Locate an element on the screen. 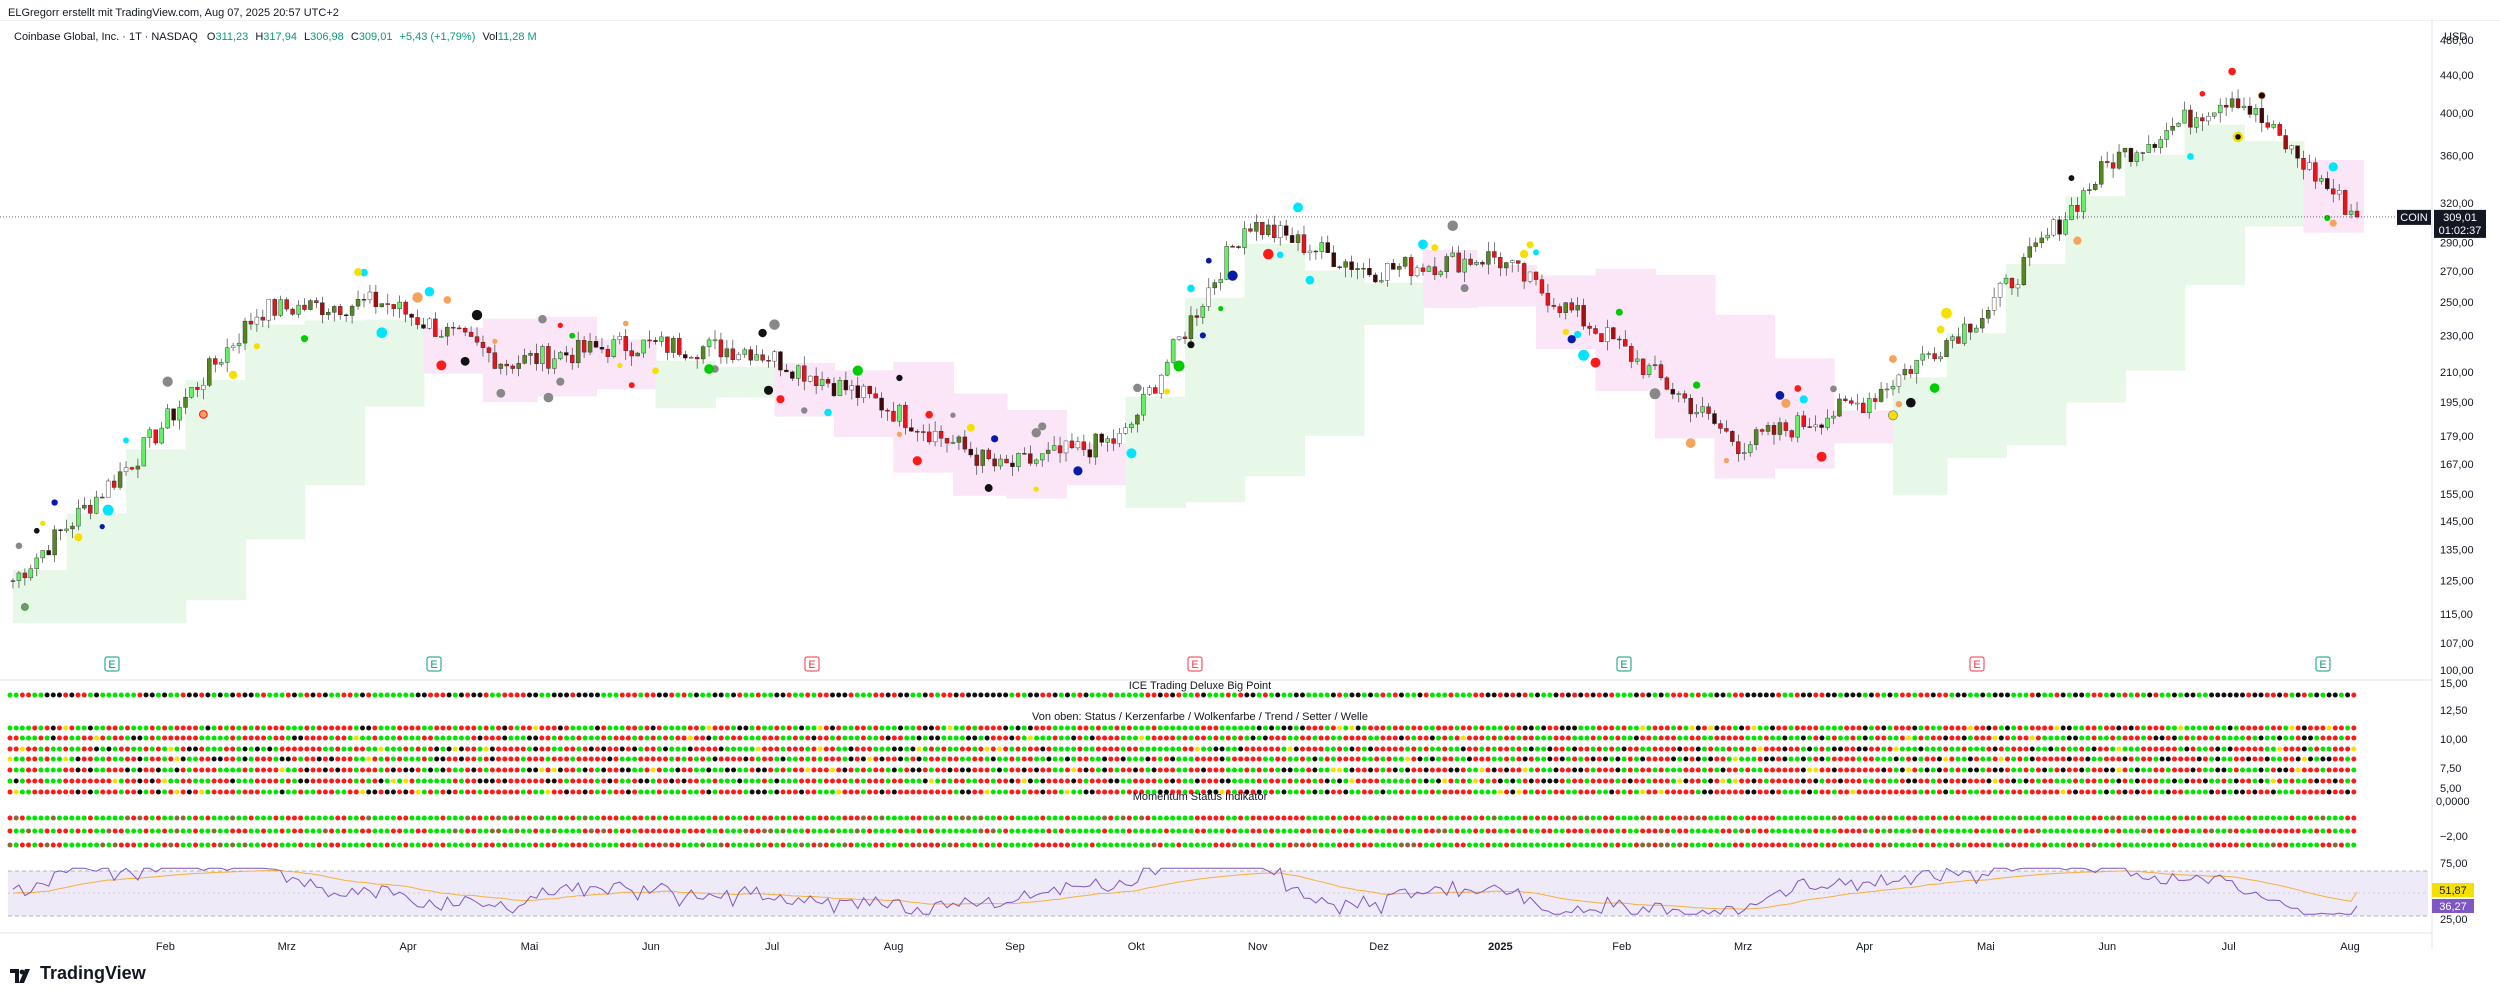 This screenshot has height=1000, width=2500. price-tick-10: 210,00 is located at coordinates (2457, 373).